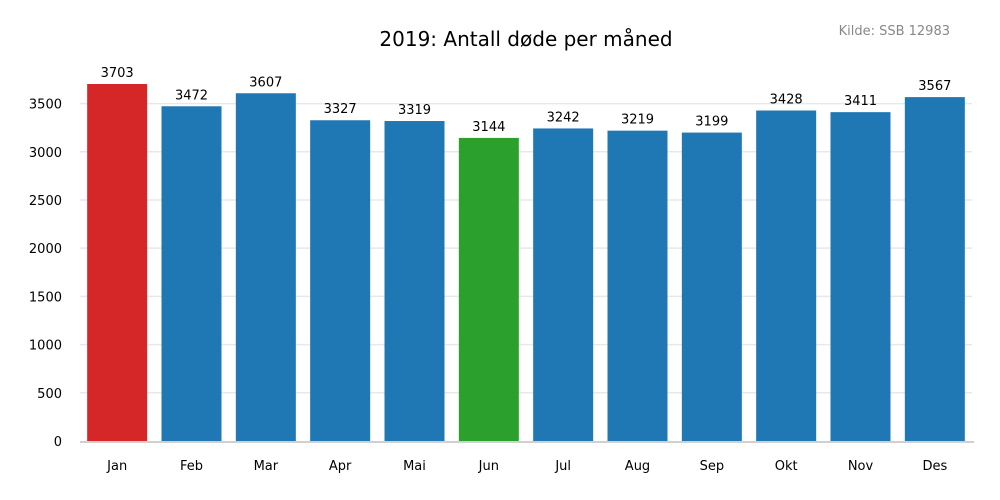 Image resolution: width=1000 pixels, height=500 pixels. Describe the element at coordinates (191, 95) in the screenshot. I see `data-label: 3472` at that location.